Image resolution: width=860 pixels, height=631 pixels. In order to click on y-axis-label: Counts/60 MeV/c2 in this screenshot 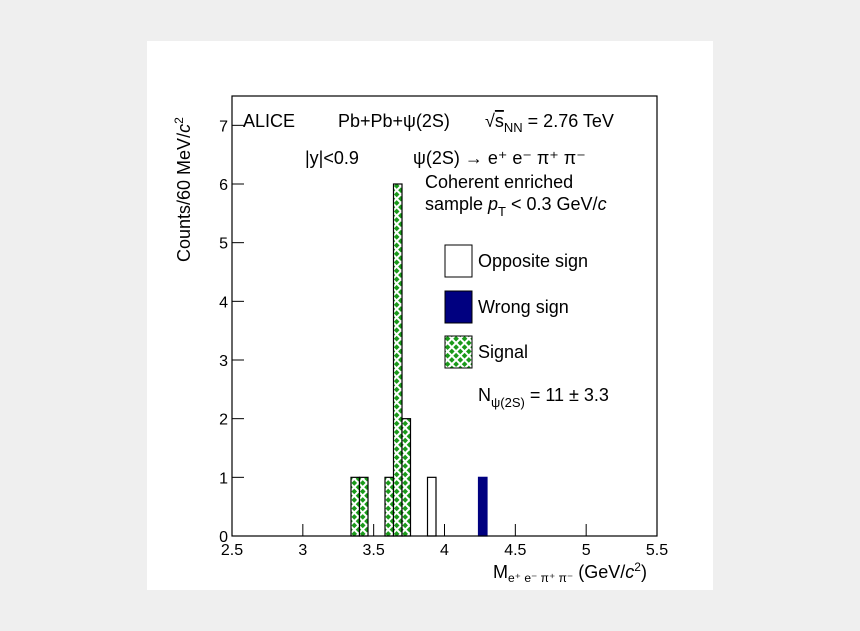, I will do `click(183, 189)`.